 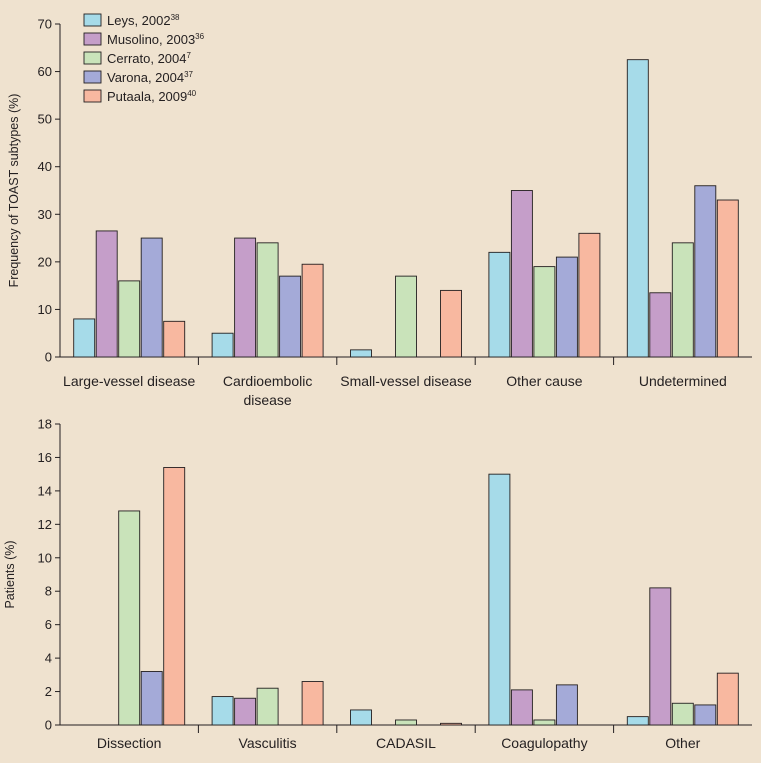 What do you see at coordinates (544, 743) in the screenshot?
I see `x-category-label: Coagulopathy` at bounding box center [544, 743].